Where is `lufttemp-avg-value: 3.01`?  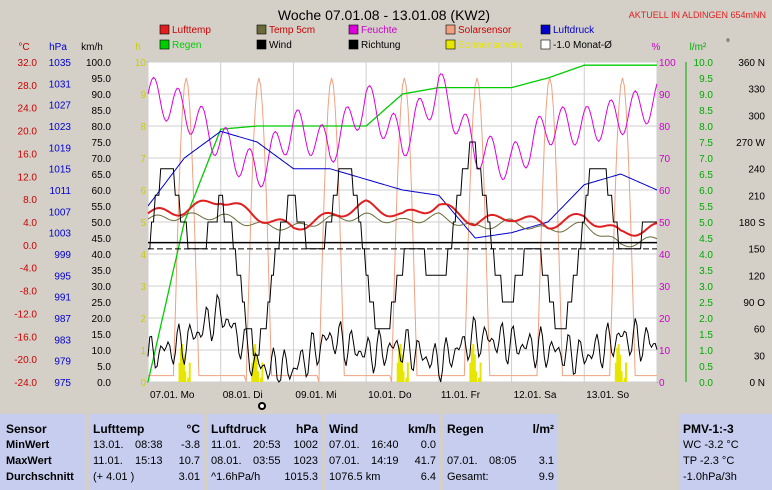
lufttemp-avg-value: 3.01 is located at coordinates (189, 477).